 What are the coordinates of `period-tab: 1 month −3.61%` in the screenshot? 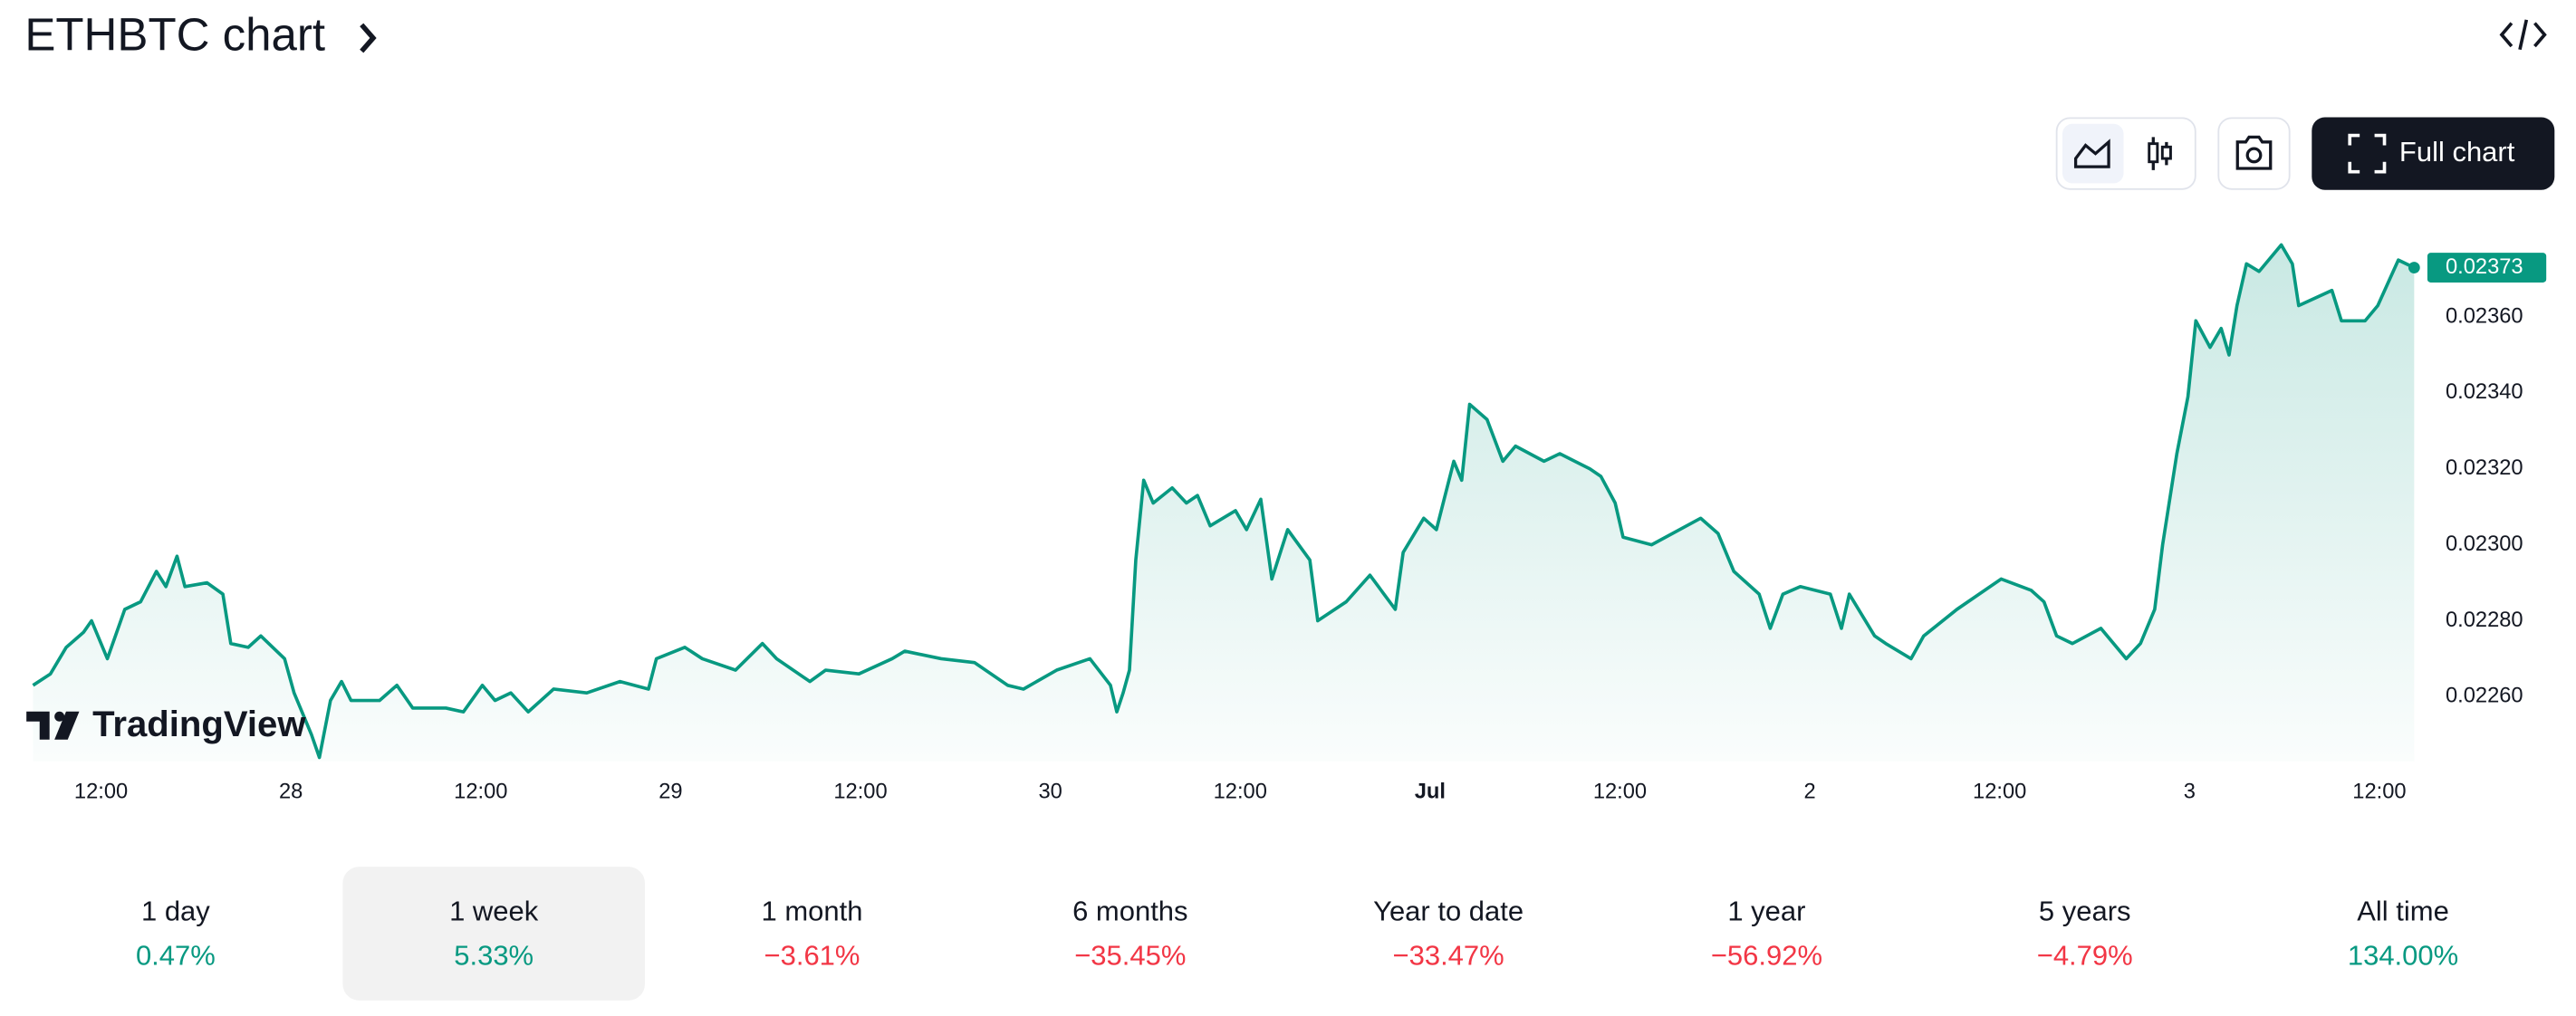 It's located at (812, 933).